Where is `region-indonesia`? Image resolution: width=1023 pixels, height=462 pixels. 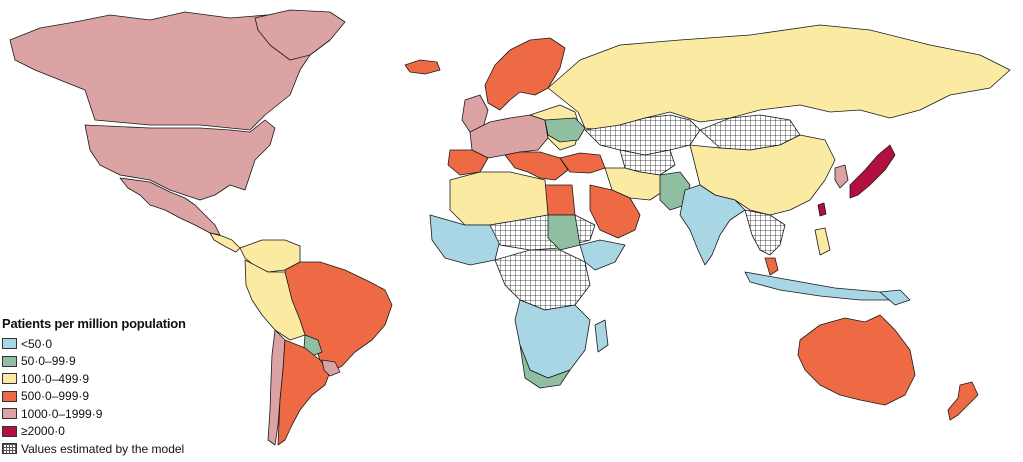
region-indonesia is located at coordinates (820, 286).